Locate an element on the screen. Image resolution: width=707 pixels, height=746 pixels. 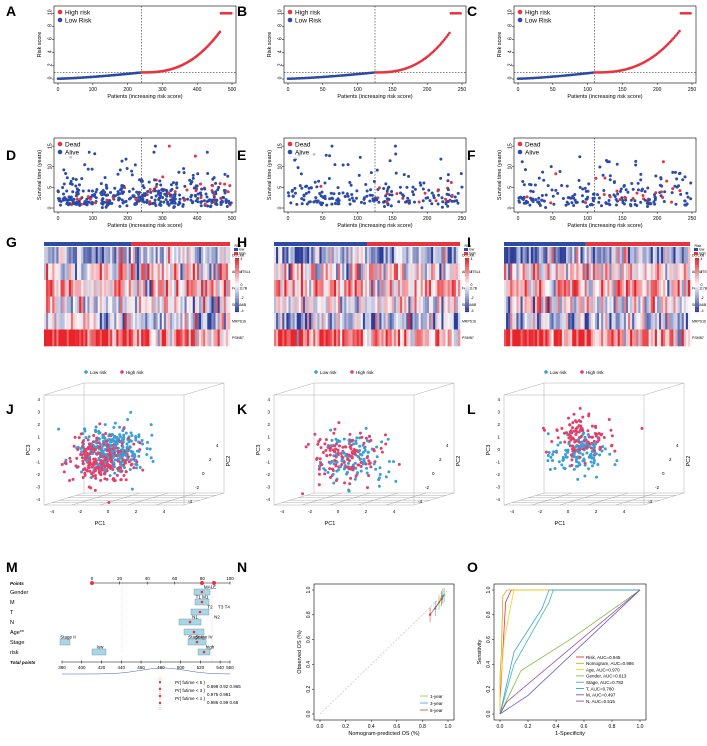
legend-label-low: Low risk is located at coordinates (98, 372).